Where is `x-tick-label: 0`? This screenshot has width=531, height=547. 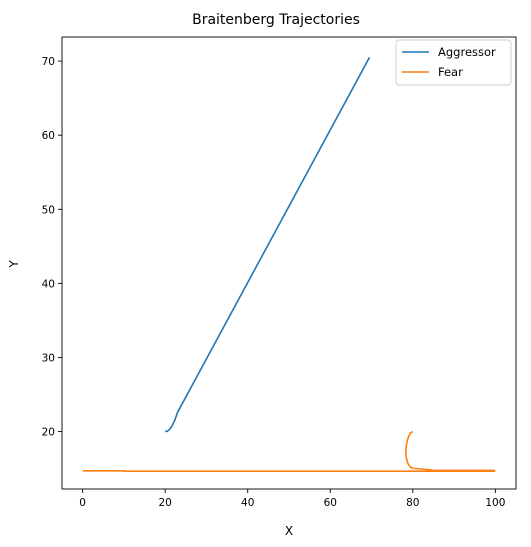 x-tick-label: 0 is located at coordinates (82, 503).